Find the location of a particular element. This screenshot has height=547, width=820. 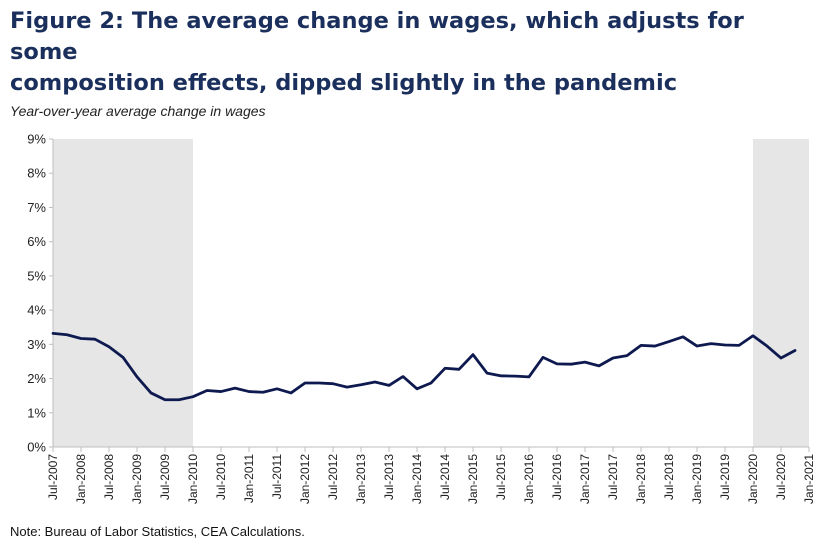

y-tick-label: 9% is located at coordinates (36, 139).